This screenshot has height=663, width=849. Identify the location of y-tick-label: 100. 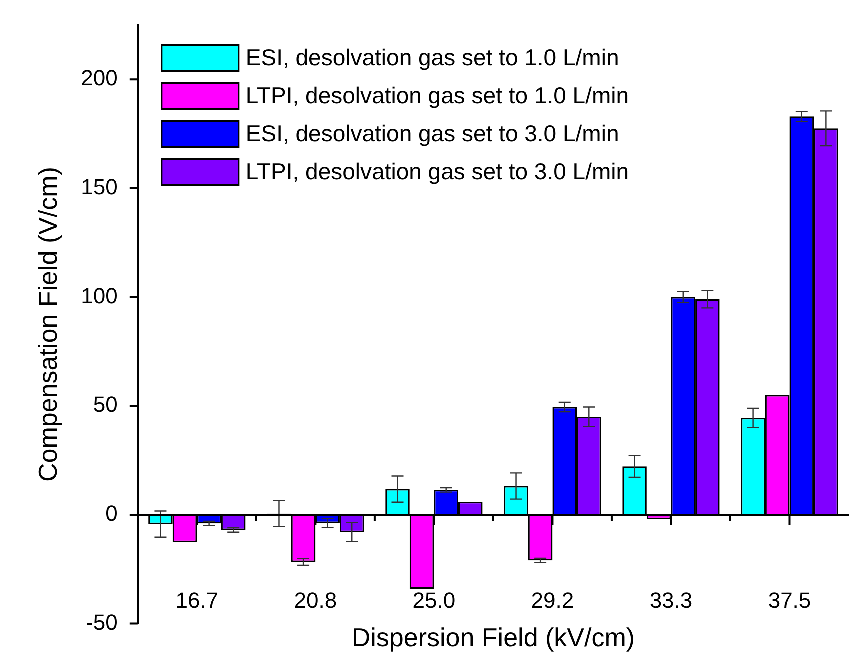
(99, 295).